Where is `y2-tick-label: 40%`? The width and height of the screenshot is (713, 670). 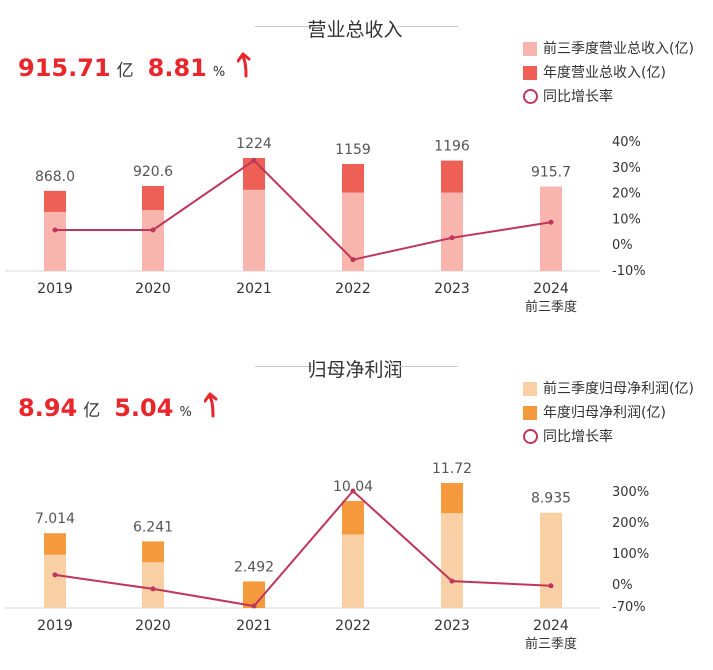 y2-tick-label: 40% is located at coordinates (626, 142).